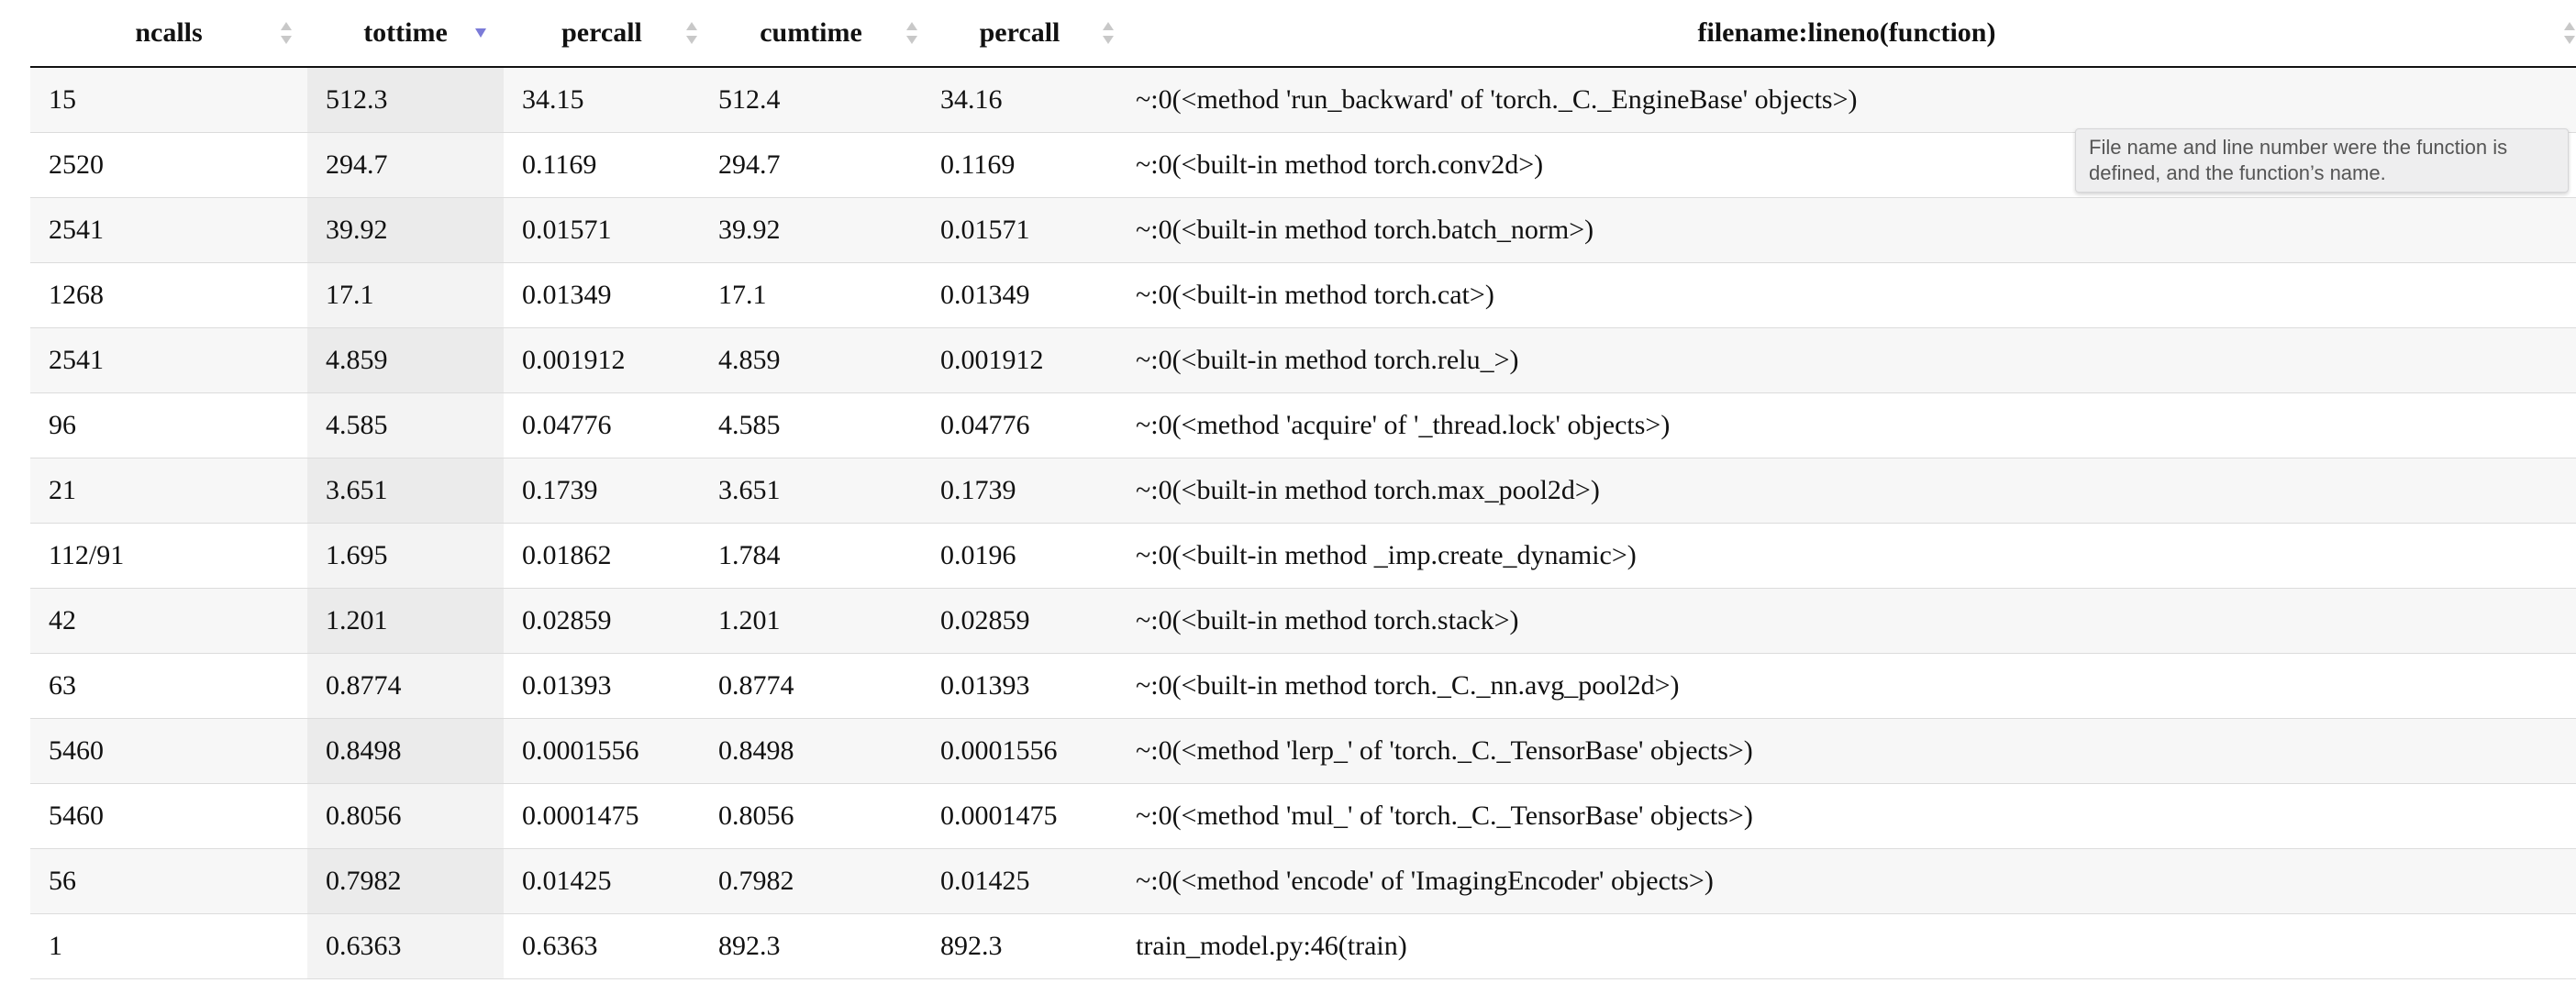  What do you see at coordinates (1846, 230) in the screenshot?
I see `filename-cell: ~:0(<built-in method torch.batch_norm>)` at bounding box center [1846, 230].